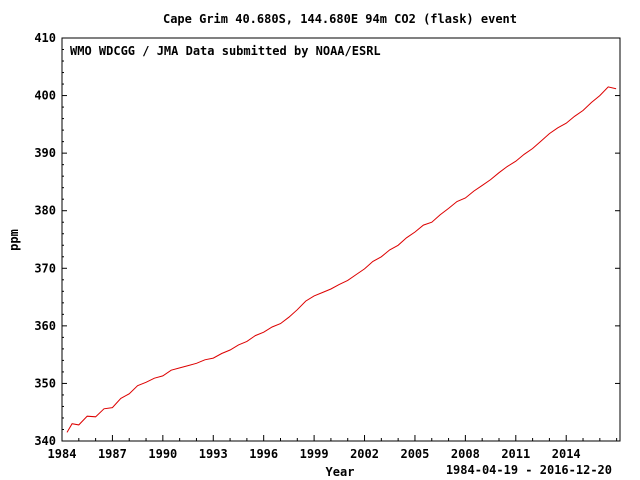  I want to click on x-tick-label: 1999, so click(314, 454).